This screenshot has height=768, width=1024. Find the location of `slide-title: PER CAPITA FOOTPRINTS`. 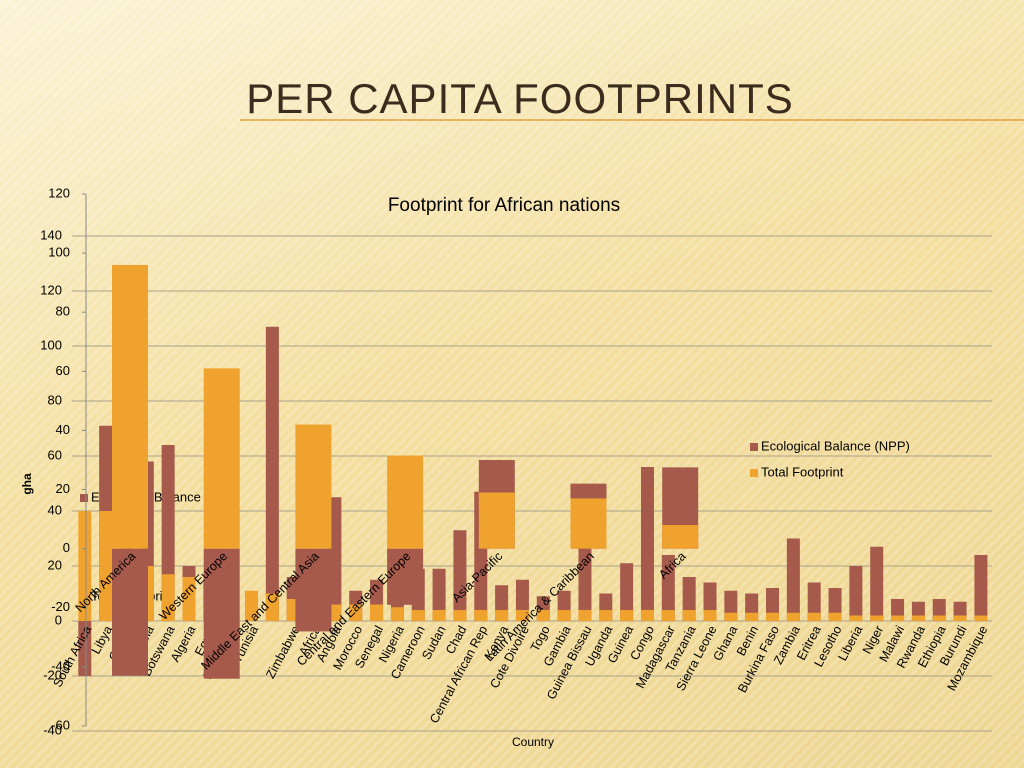

slide-title: PER CAPITA FOOTPRINTS is located at coordinates (520, 98).